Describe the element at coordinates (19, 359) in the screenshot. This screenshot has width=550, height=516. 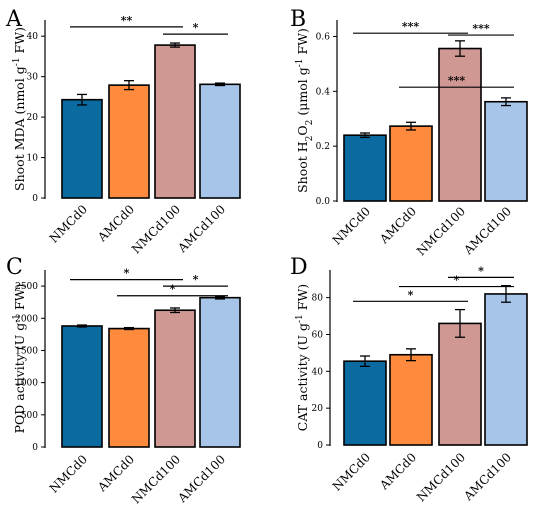
I see `y-axis-label: POD activity (U g-1 FW)` at that location.